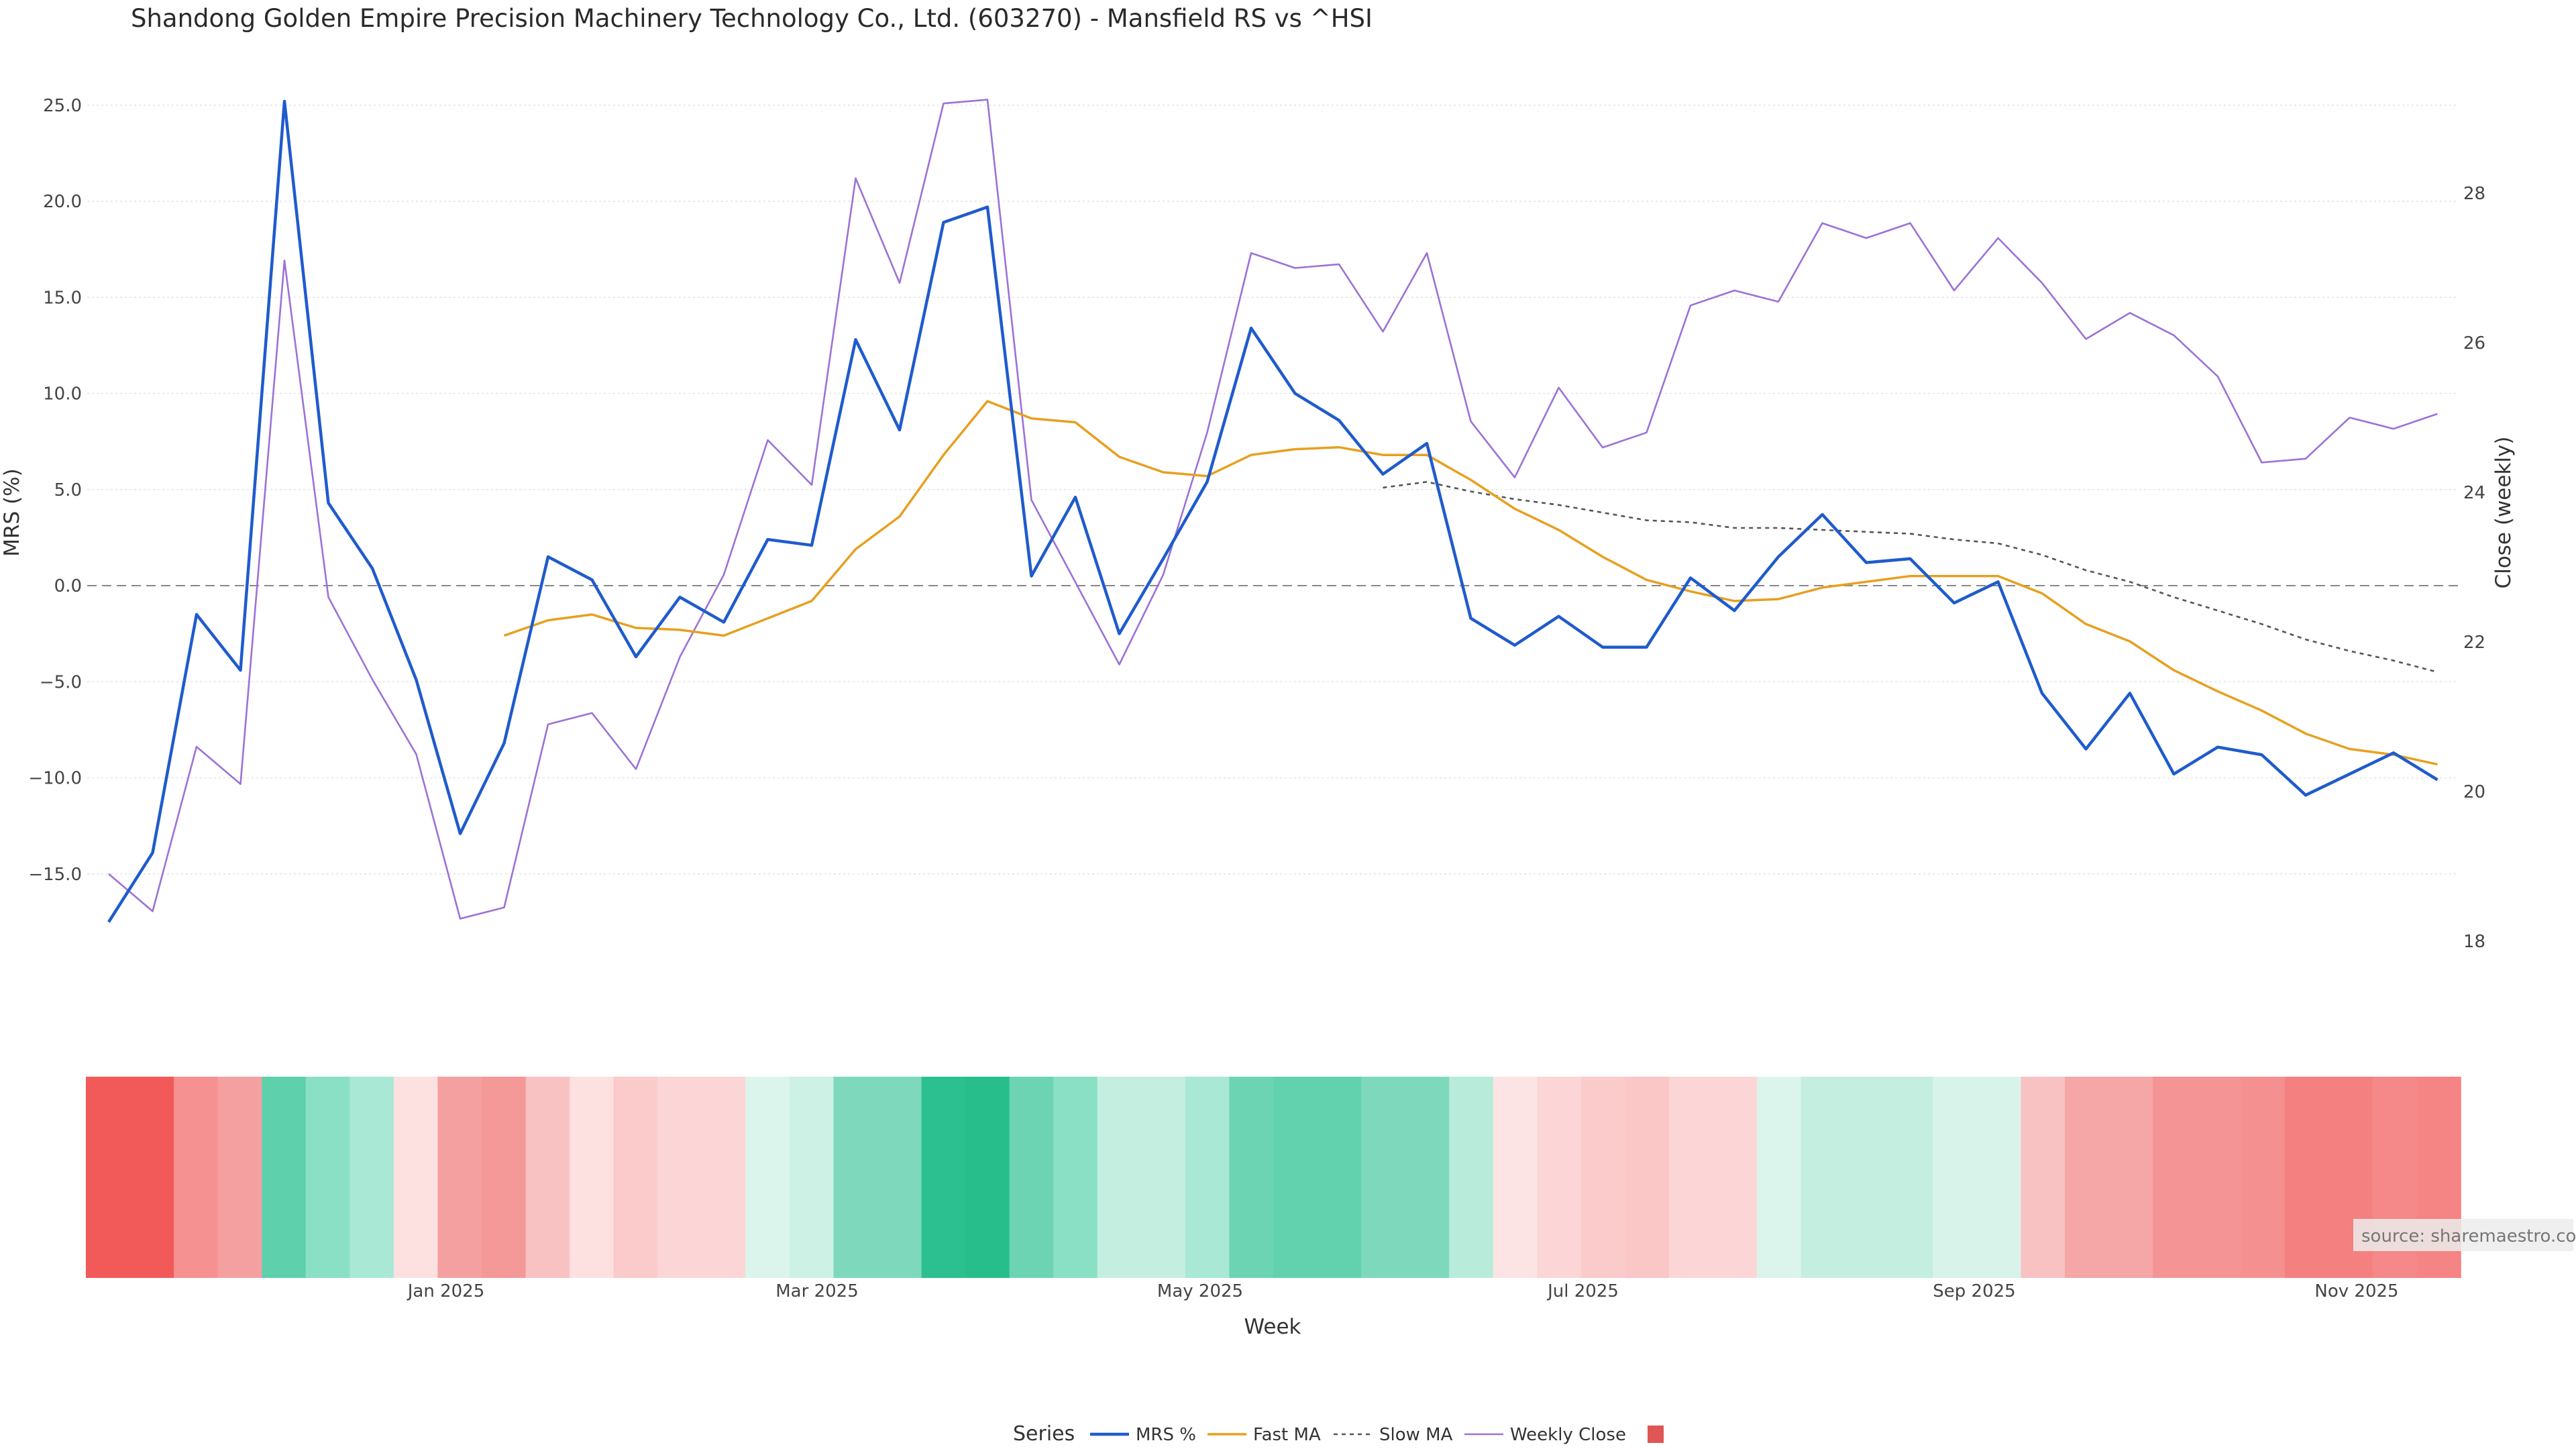  Describe the element at coordinates (12, 512) in the screenshot. I see `left-y-axis-label: MRS (%)` at that location.